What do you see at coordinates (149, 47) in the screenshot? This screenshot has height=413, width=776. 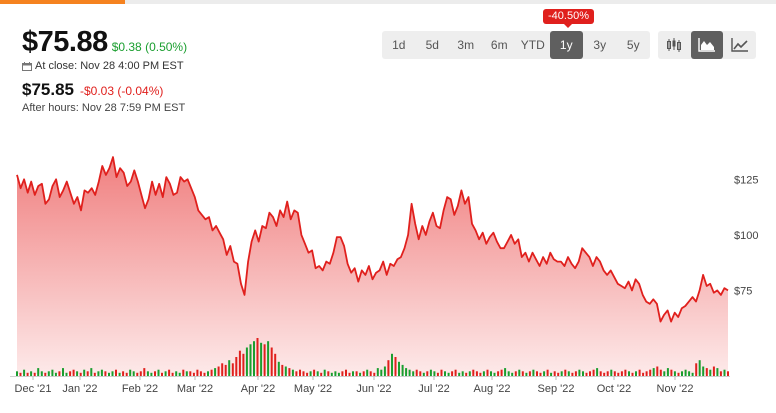 I see `price-change: $0.38 (0.50%)` at bounding box center [149, 47].